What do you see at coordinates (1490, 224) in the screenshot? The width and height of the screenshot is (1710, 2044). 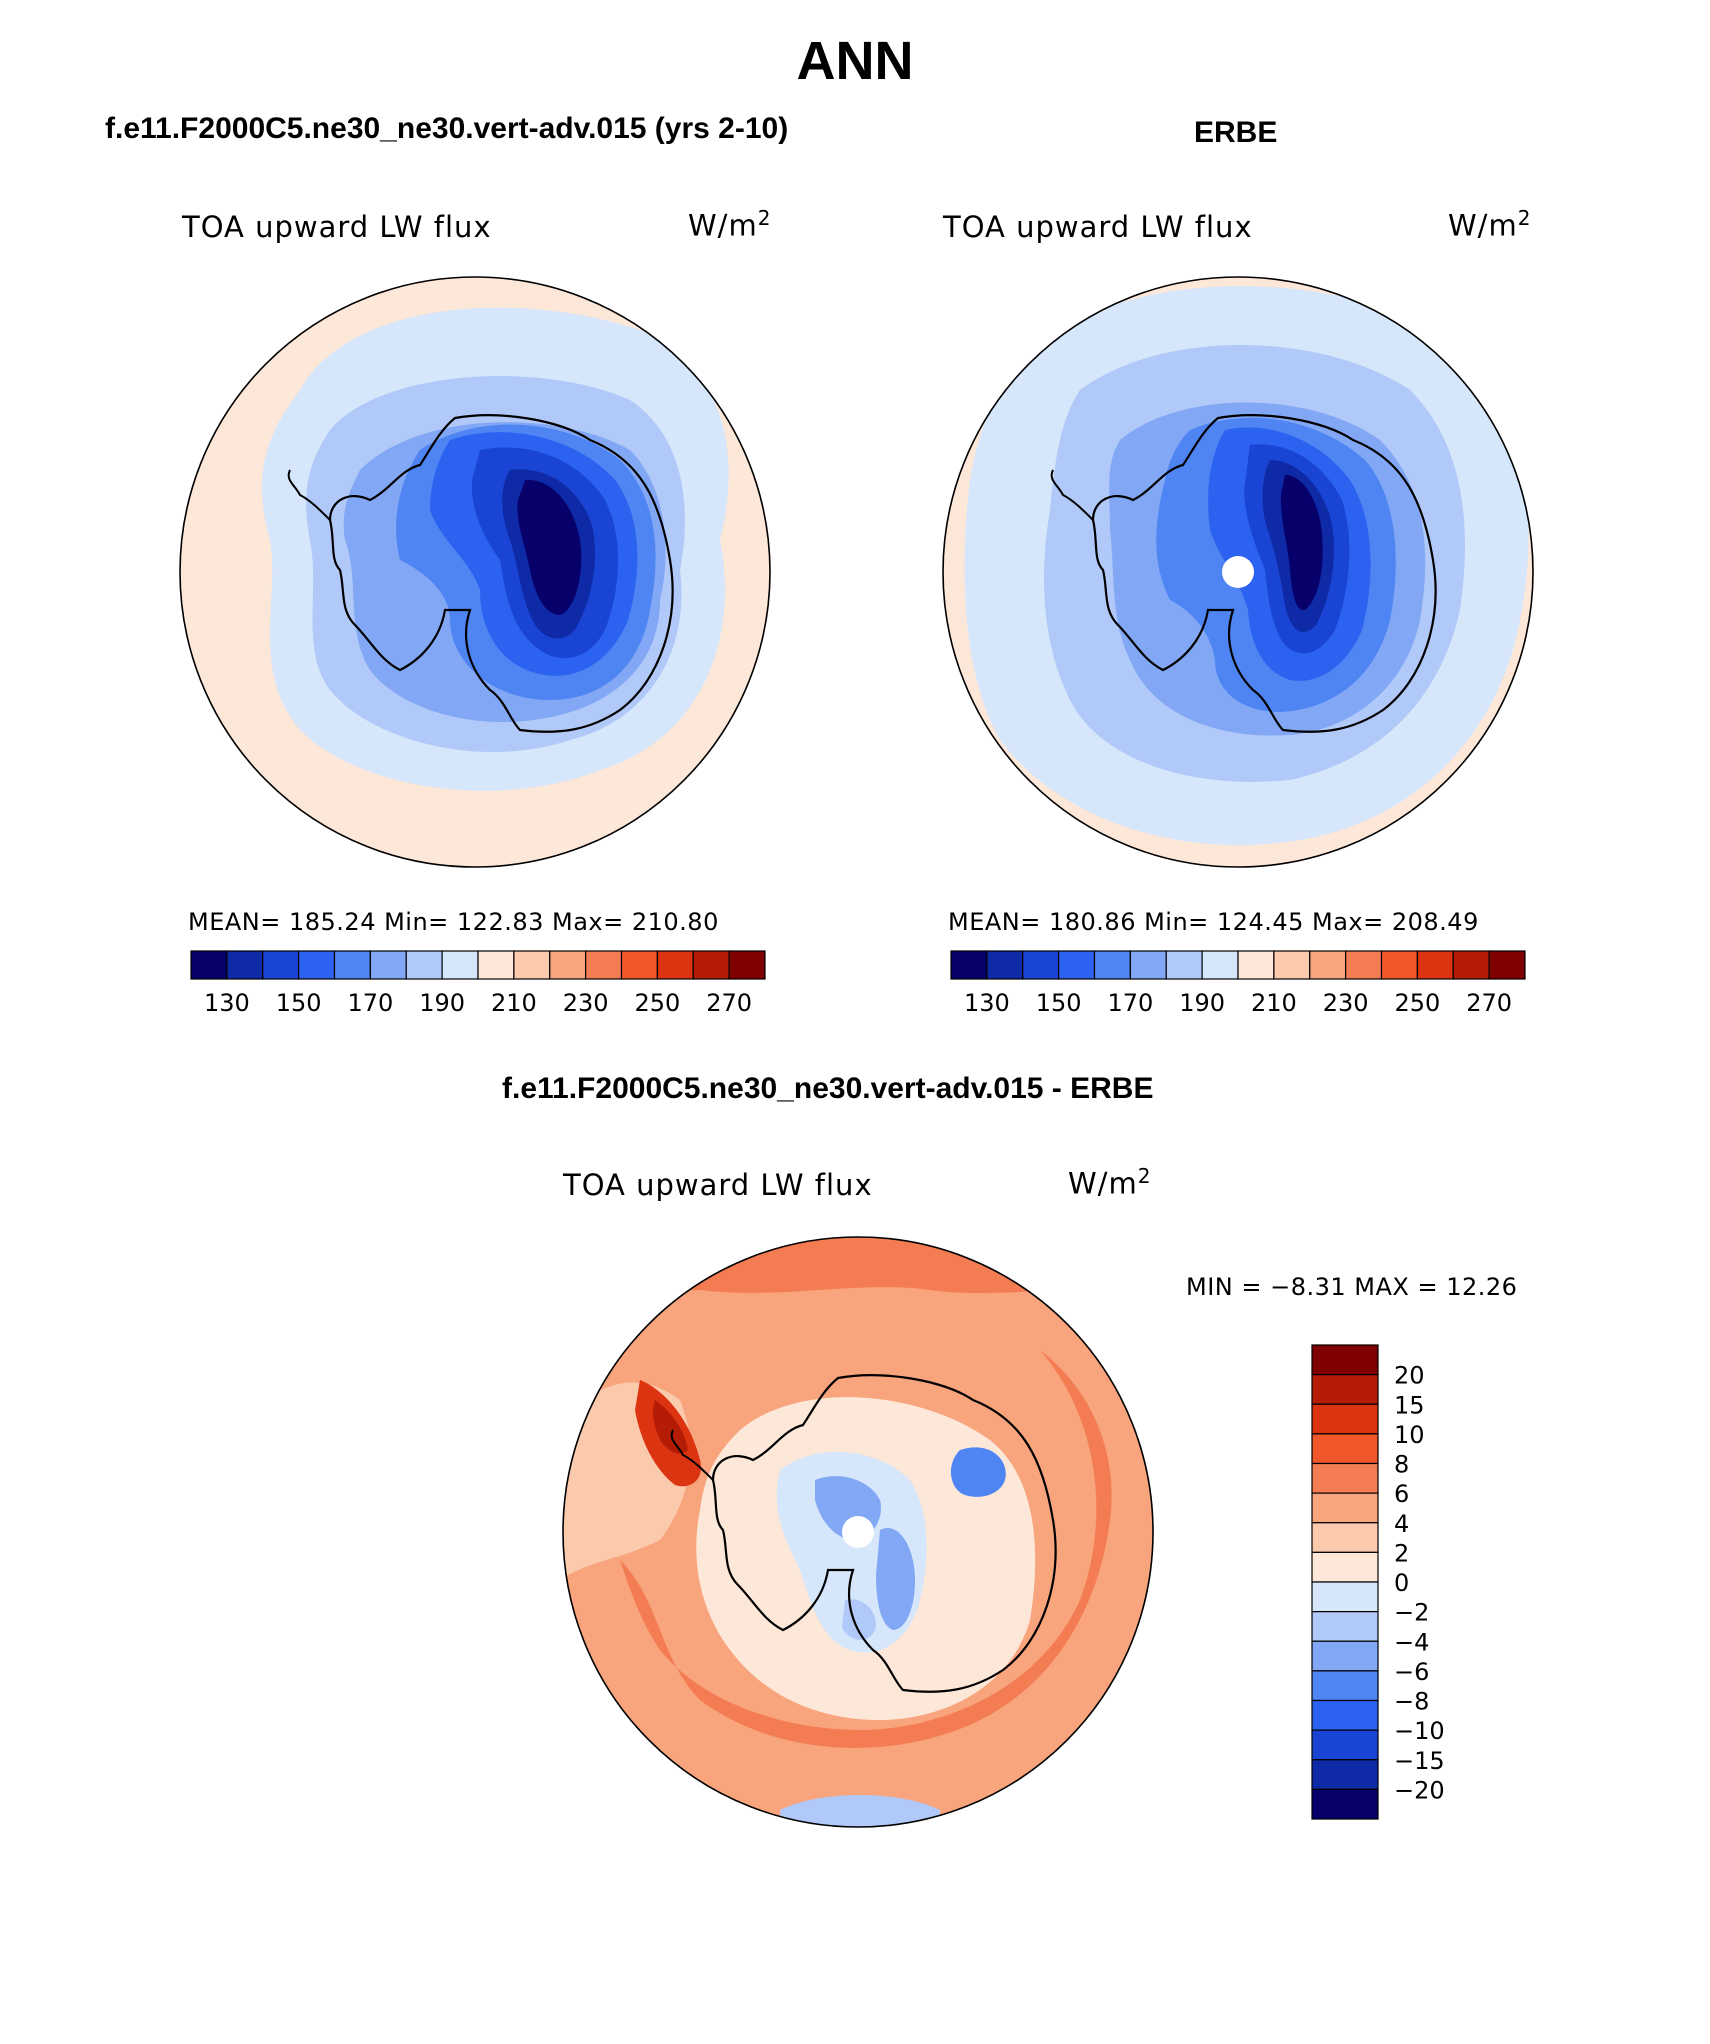 I see `panel-2-units: W/m2` at bounding box center [1490, 224].